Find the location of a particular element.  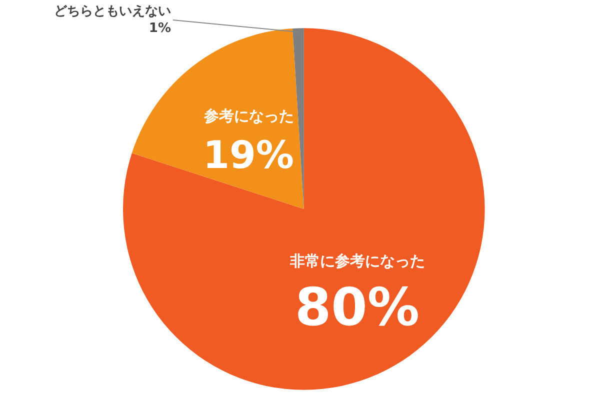

slice-label: どちらともいえない is located at coordinates (112, 11).